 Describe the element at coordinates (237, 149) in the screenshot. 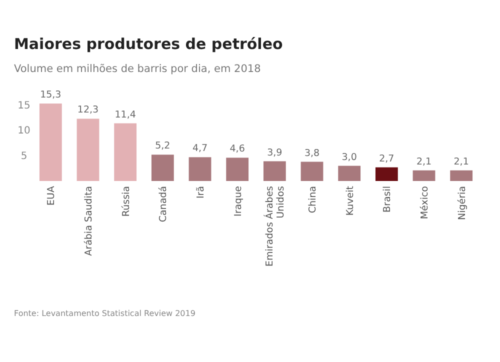

I see `data-label: 4,6` at that location.